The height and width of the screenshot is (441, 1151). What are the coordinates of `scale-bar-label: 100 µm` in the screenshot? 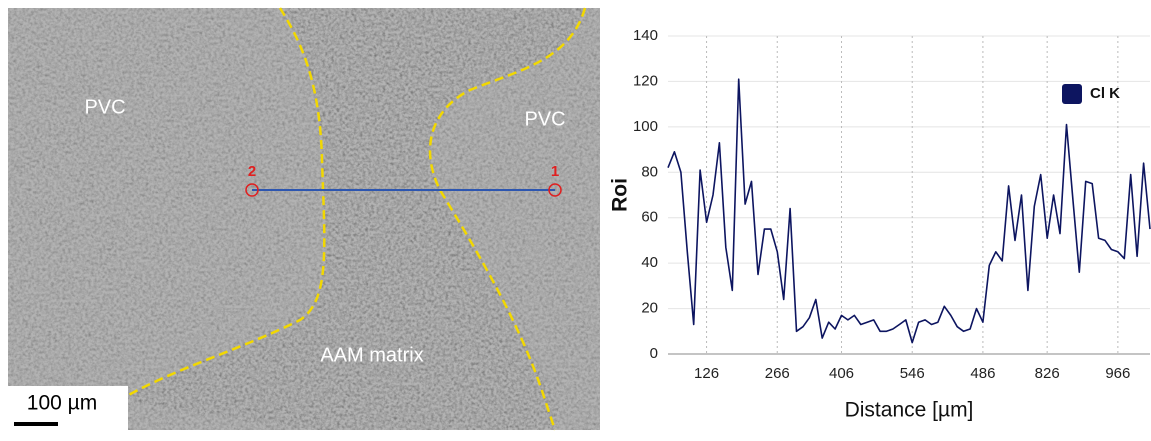 It's located at (62, 403).